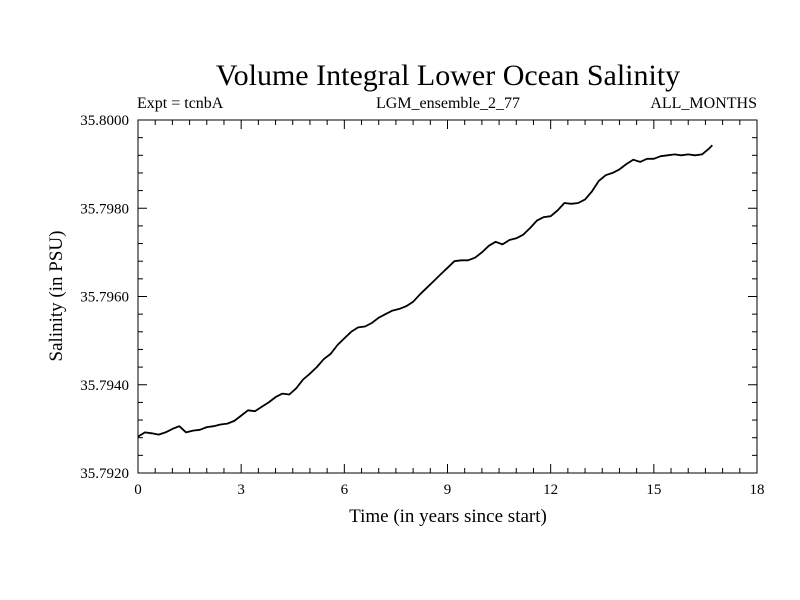 The image size is (800, 600). What do you see at coordinates (448, 490) in the screenshot?
I see `x-tick-label: 9` at bounding box center [448, 490].